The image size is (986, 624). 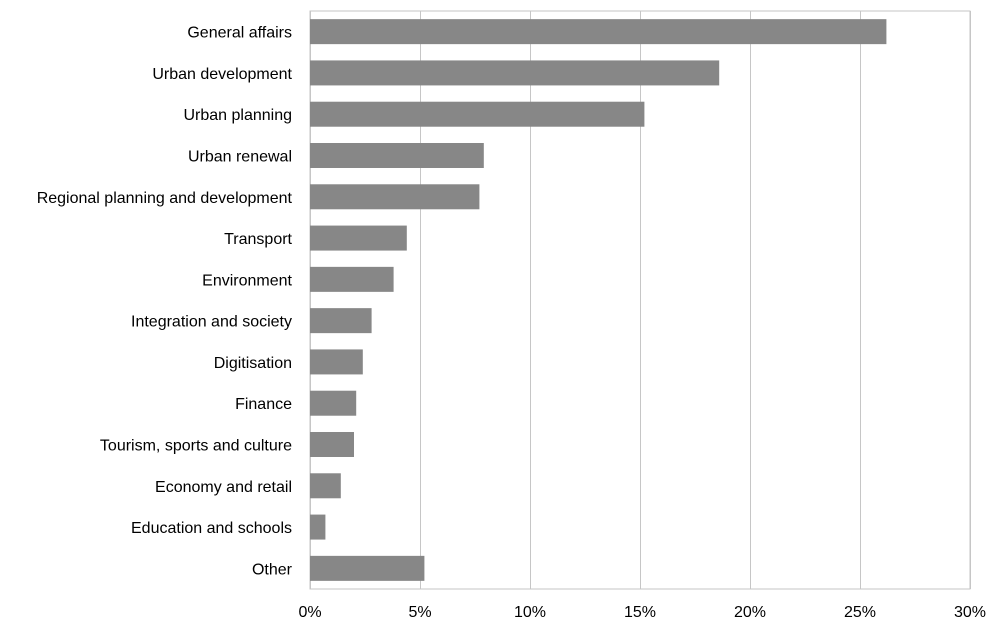 I want to click on category-label: General affairs, so click(x=239, y=33).